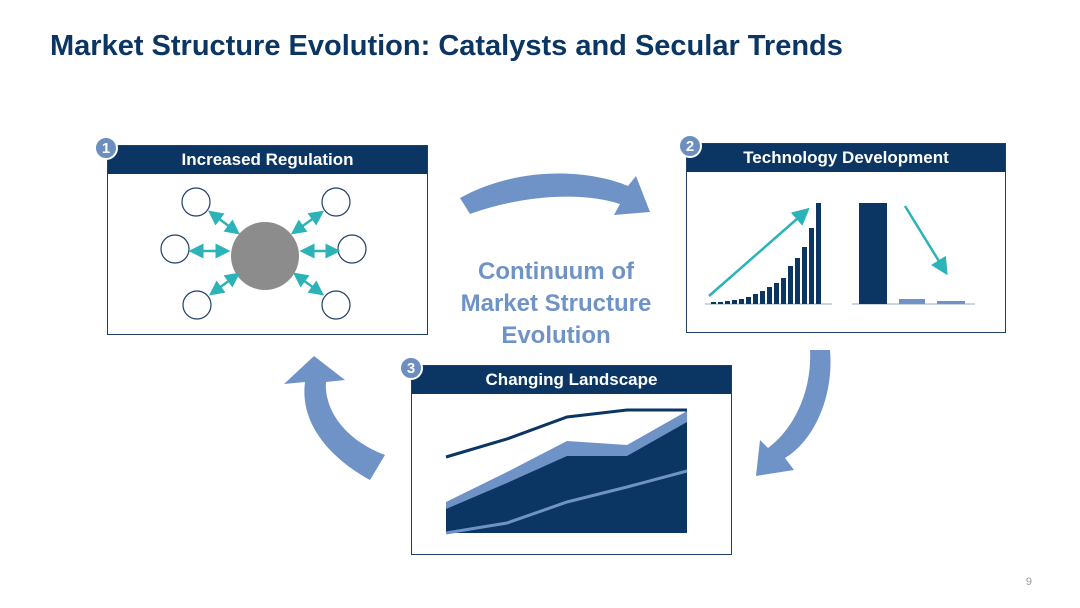 The width and height of the screenshot is (1080, 608). What do you see at coordinates (846, 158) in the screenshot?
I see `panel-header: Technology Development` at bounding box center [846, 158].